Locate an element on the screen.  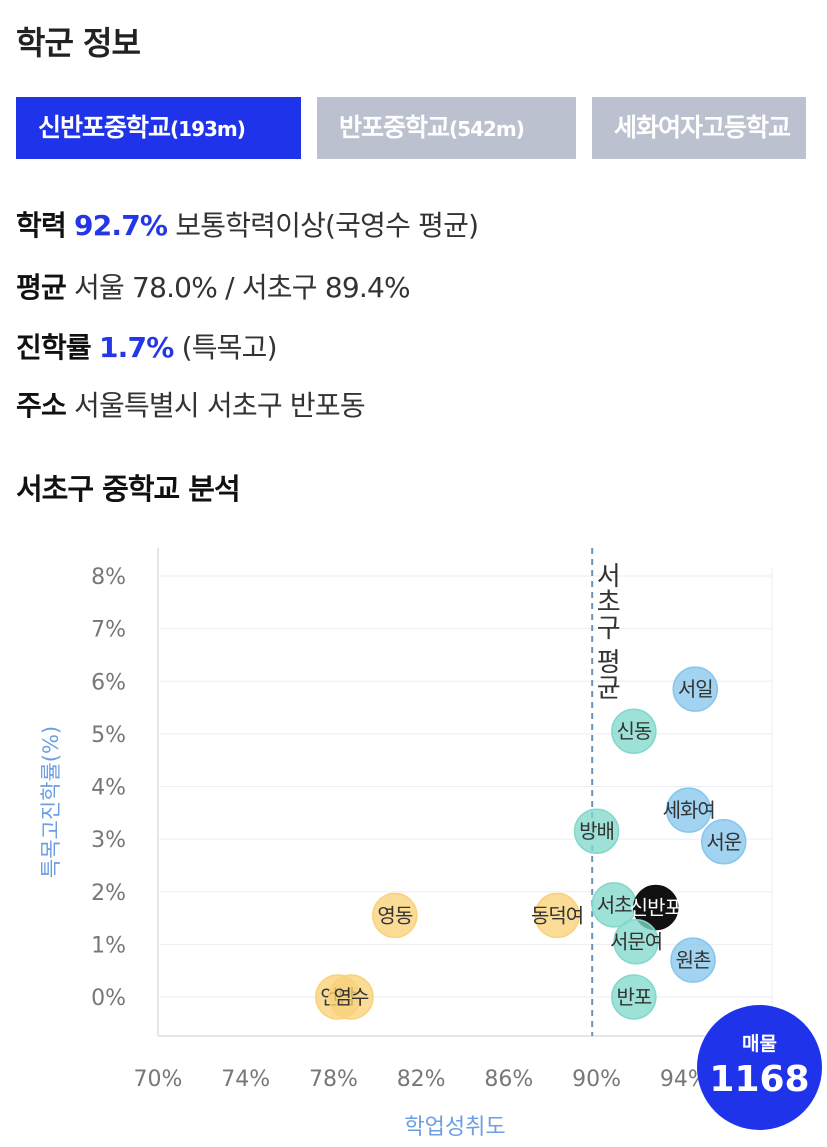
school-point-label: 원촌 is located at coordinates (693, 960).